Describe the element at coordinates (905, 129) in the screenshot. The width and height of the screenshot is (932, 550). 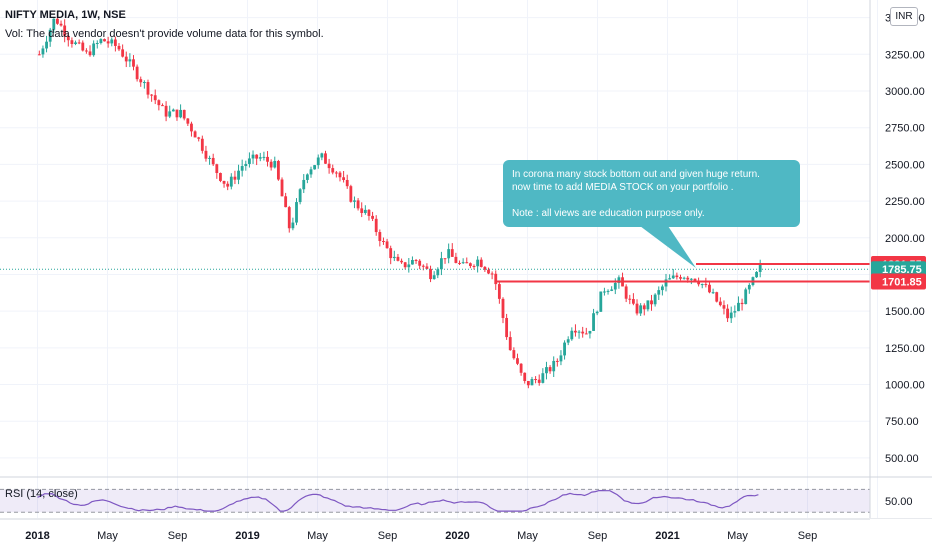
I see `price-tick-label: 2750.00` at that location.